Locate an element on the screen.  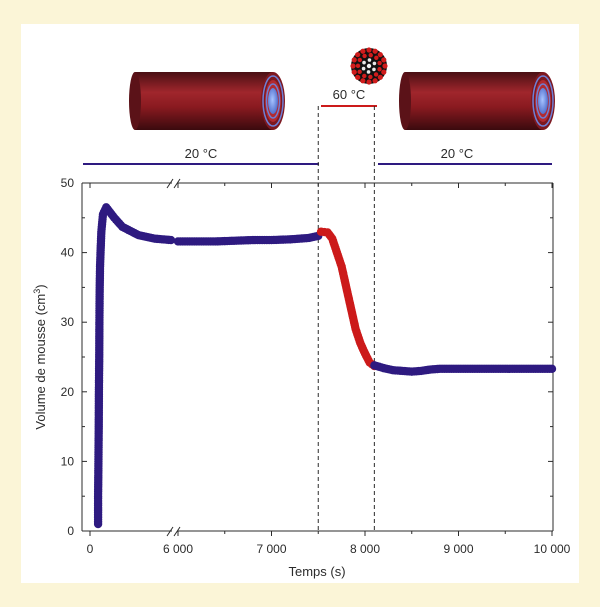
x-tick-label: 7 000 is located at coordinates (271, 549).